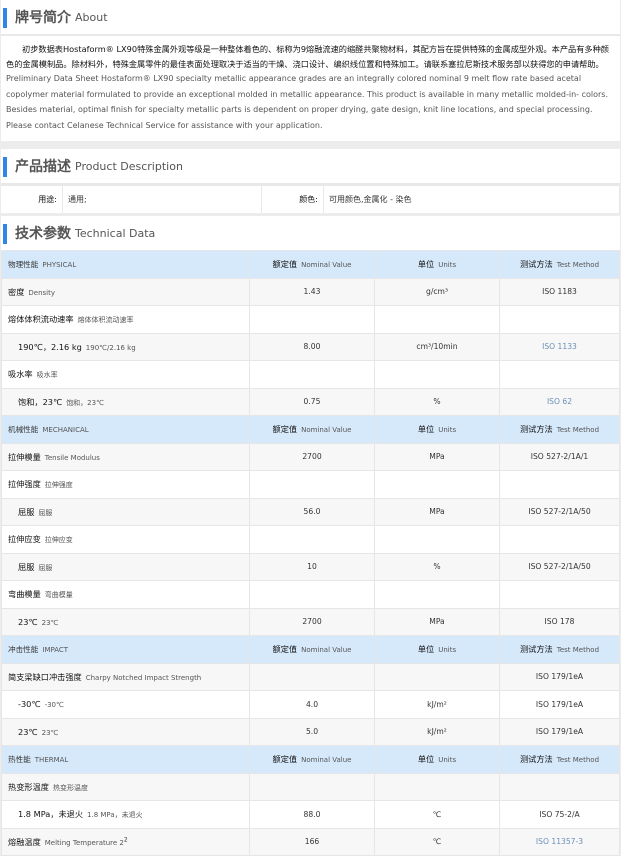 The width and height of the screenshot is (621, 856). What do you see at coordinates (125, 786) in the screenshot?
I see `property-name: 热变形温度 热变形温度` at bounding box center [125, 786].